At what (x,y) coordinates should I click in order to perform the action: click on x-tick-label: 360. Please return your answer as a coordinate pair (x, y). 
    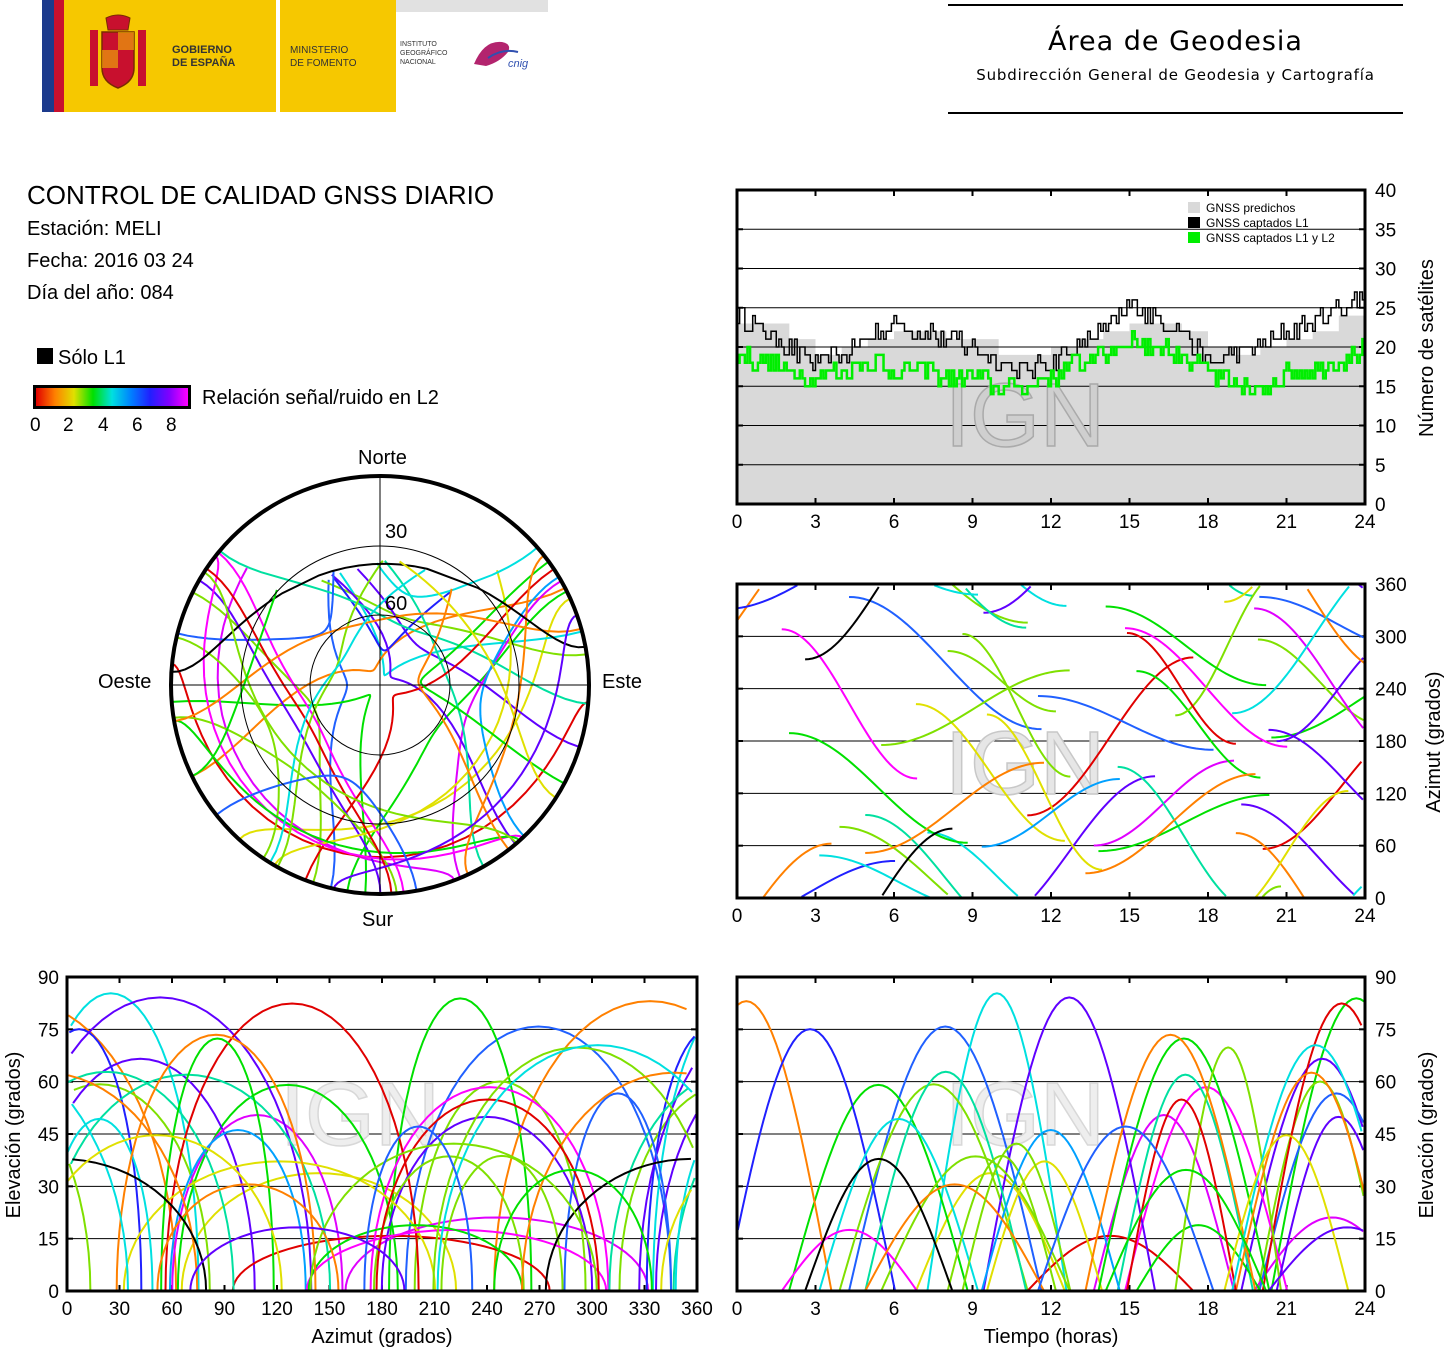
    Looking at the image, I should click on (697, 1309).